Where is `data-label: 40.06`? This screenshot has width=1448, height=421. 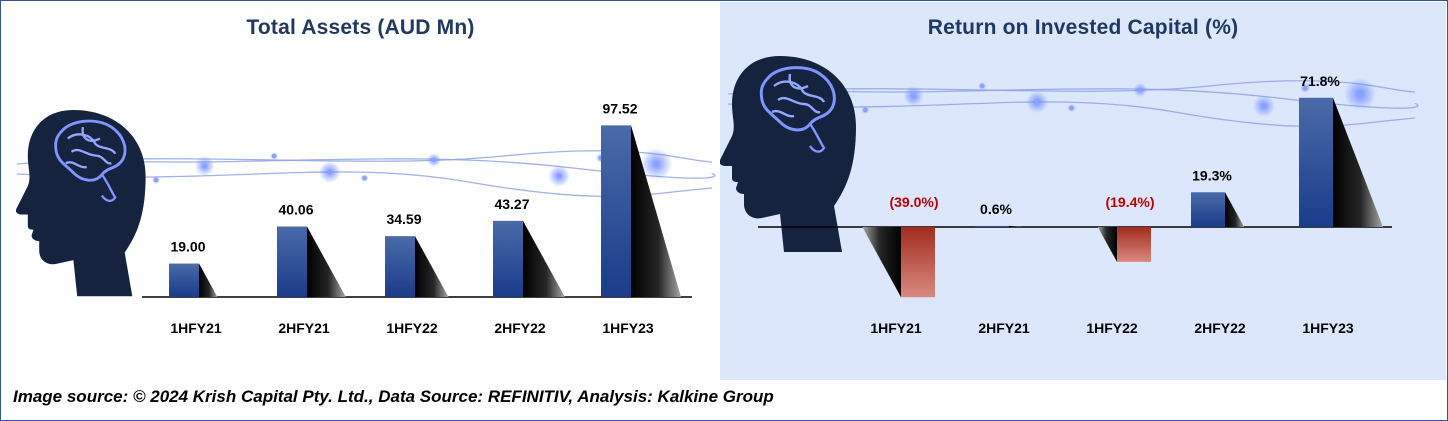 data-label: 40.06 is located at coordinates (295, 209).